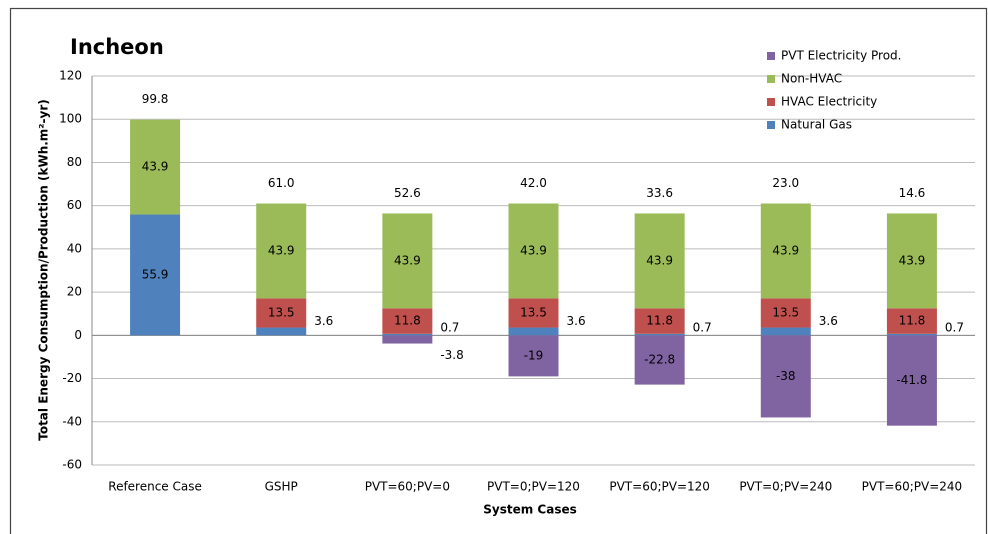  Describe the element at coordinates (785, 183) in the screenshot. I see `total-label: 23.0` at that location.